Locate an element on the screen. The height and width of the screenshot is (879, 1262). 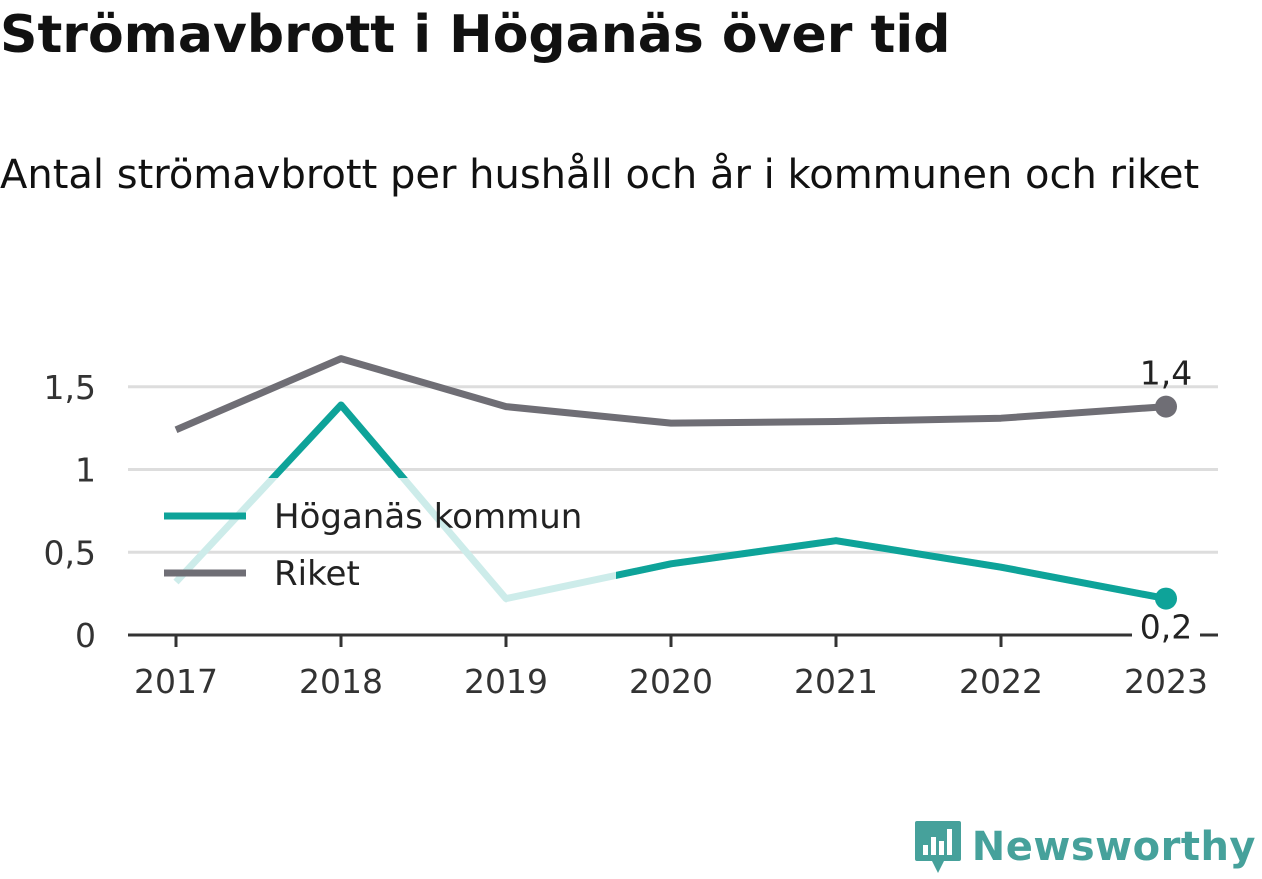
y-tick-label: 0,5 is located at coordinates (70, 552).